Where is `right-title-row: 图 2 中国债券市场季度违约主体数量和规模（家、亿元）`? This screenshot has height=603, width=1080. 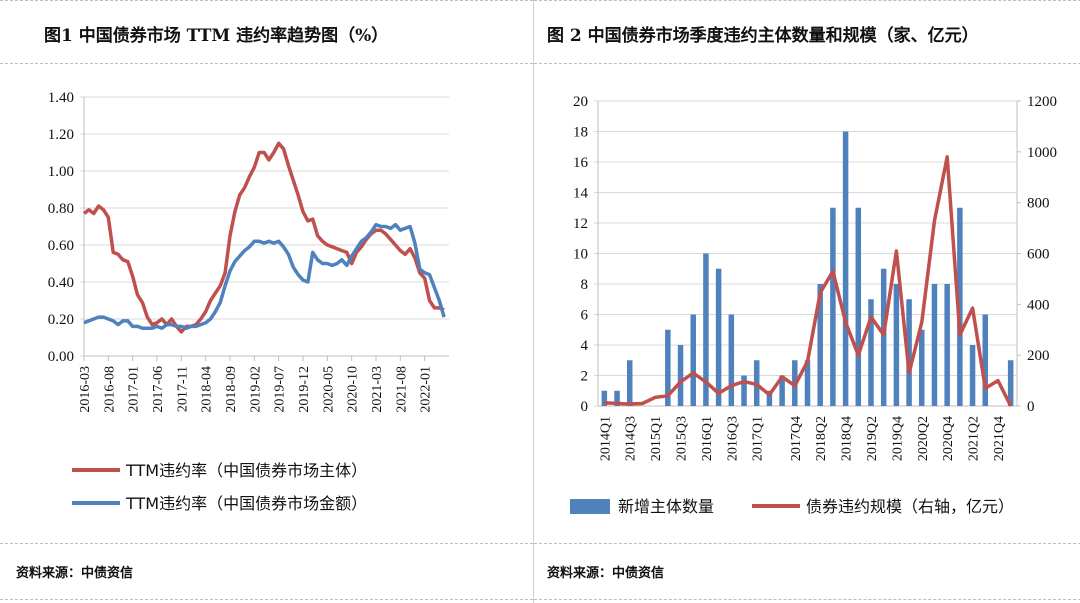
right-title-row: 图 2 中国债券市场季度违约主体数量和规模（家、亿元） is located at coordinates (807, 32).